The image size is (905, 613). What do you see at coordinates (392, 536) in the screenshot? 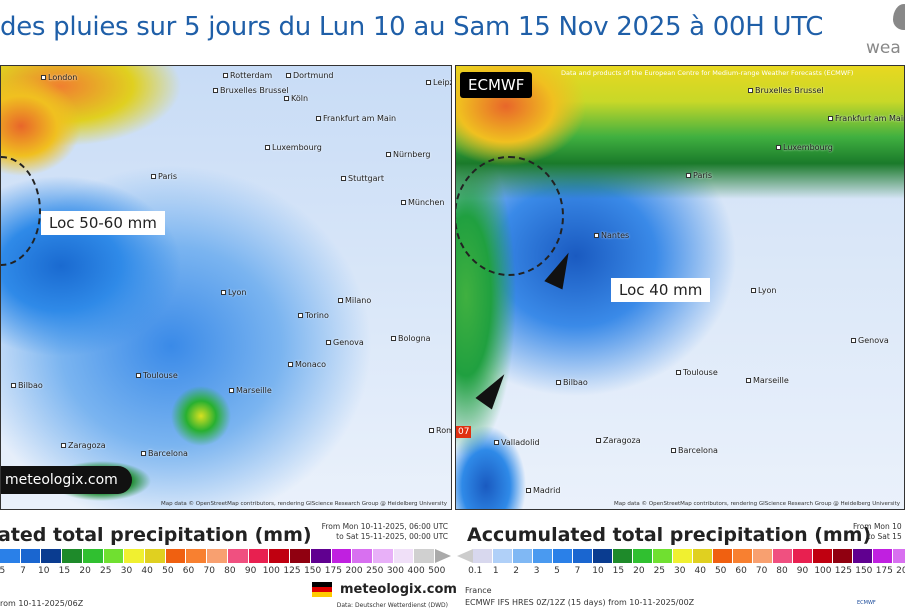
I see `period-to: to Sat 15-11-2025, 00:00 UTC` at bounding box center [392, 536].